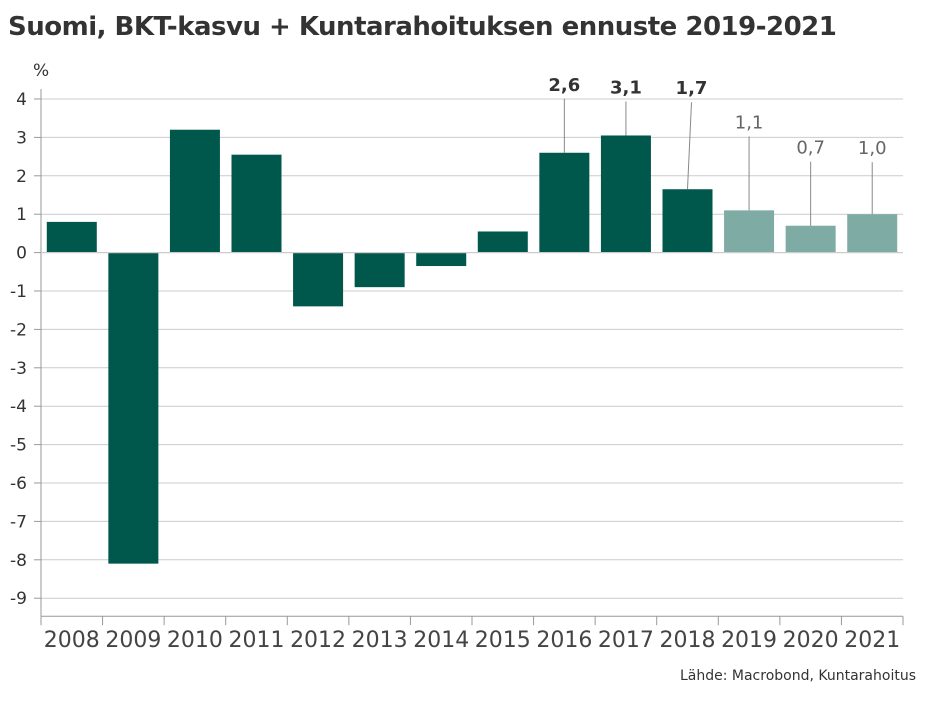  What do you see at coordinates (810, 239) in the screenshot?
I see `bar-2020` at bounding box center [810, 239].